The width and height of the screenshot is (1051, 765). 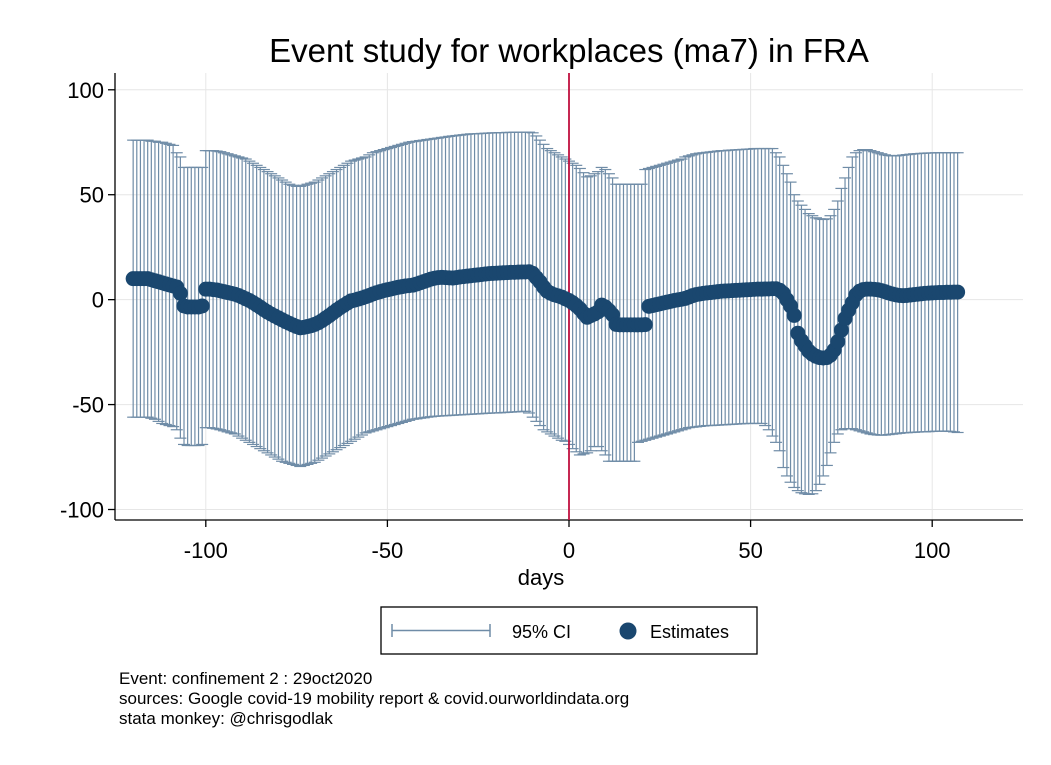 What do you see at coordinates (388, 550) in the screenshot?
I see `x-tick-label: -50` at bounding box center [388, 550].